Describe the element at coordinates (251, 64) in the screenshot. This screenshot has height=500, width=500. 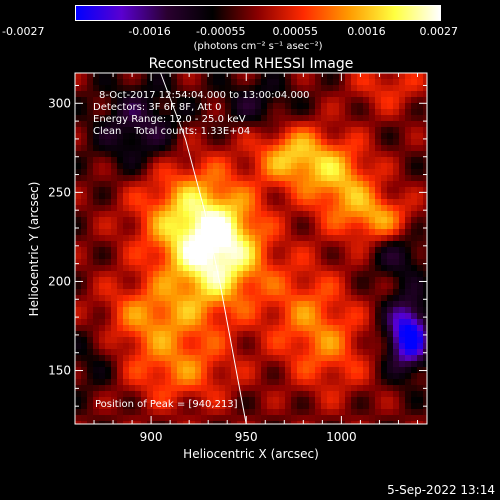
I see `chart-title: Reconstructed RHESSI Image` at that location.